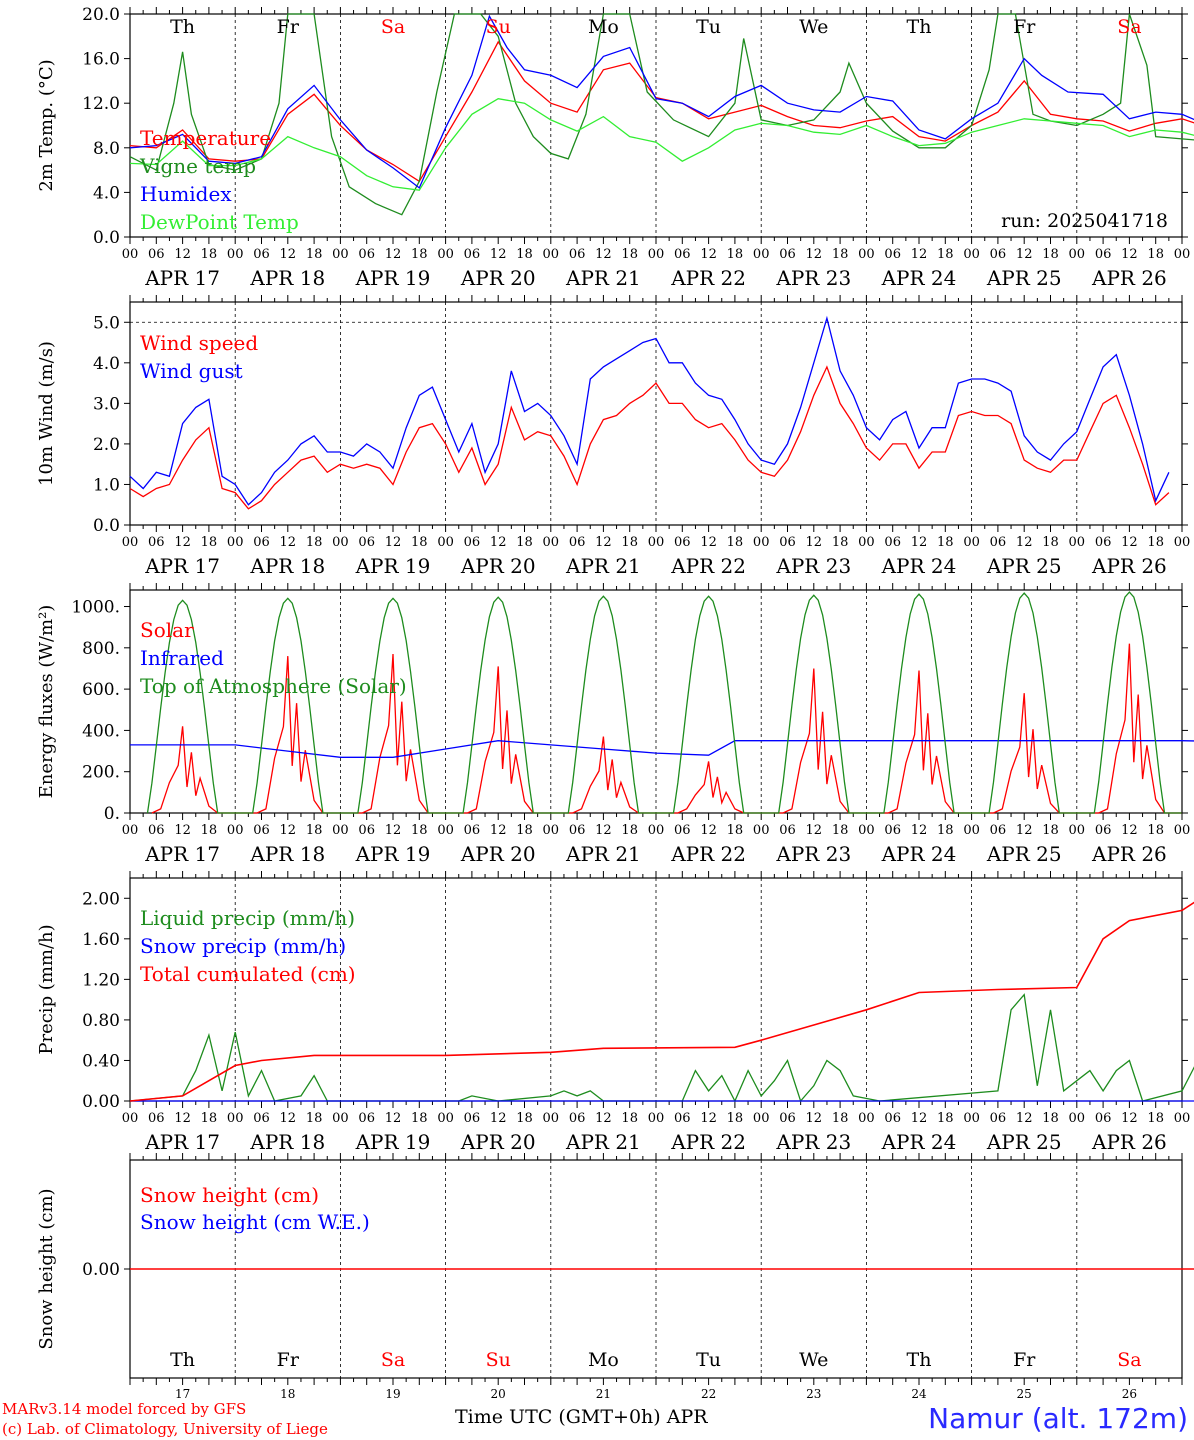 The image size is (1194, 1440). What do you see at coordinates (124, 1409) in the screenshot?
I see `model-credit: MARv3.14 model forced by GFS` at bounding box center [124, 1409].